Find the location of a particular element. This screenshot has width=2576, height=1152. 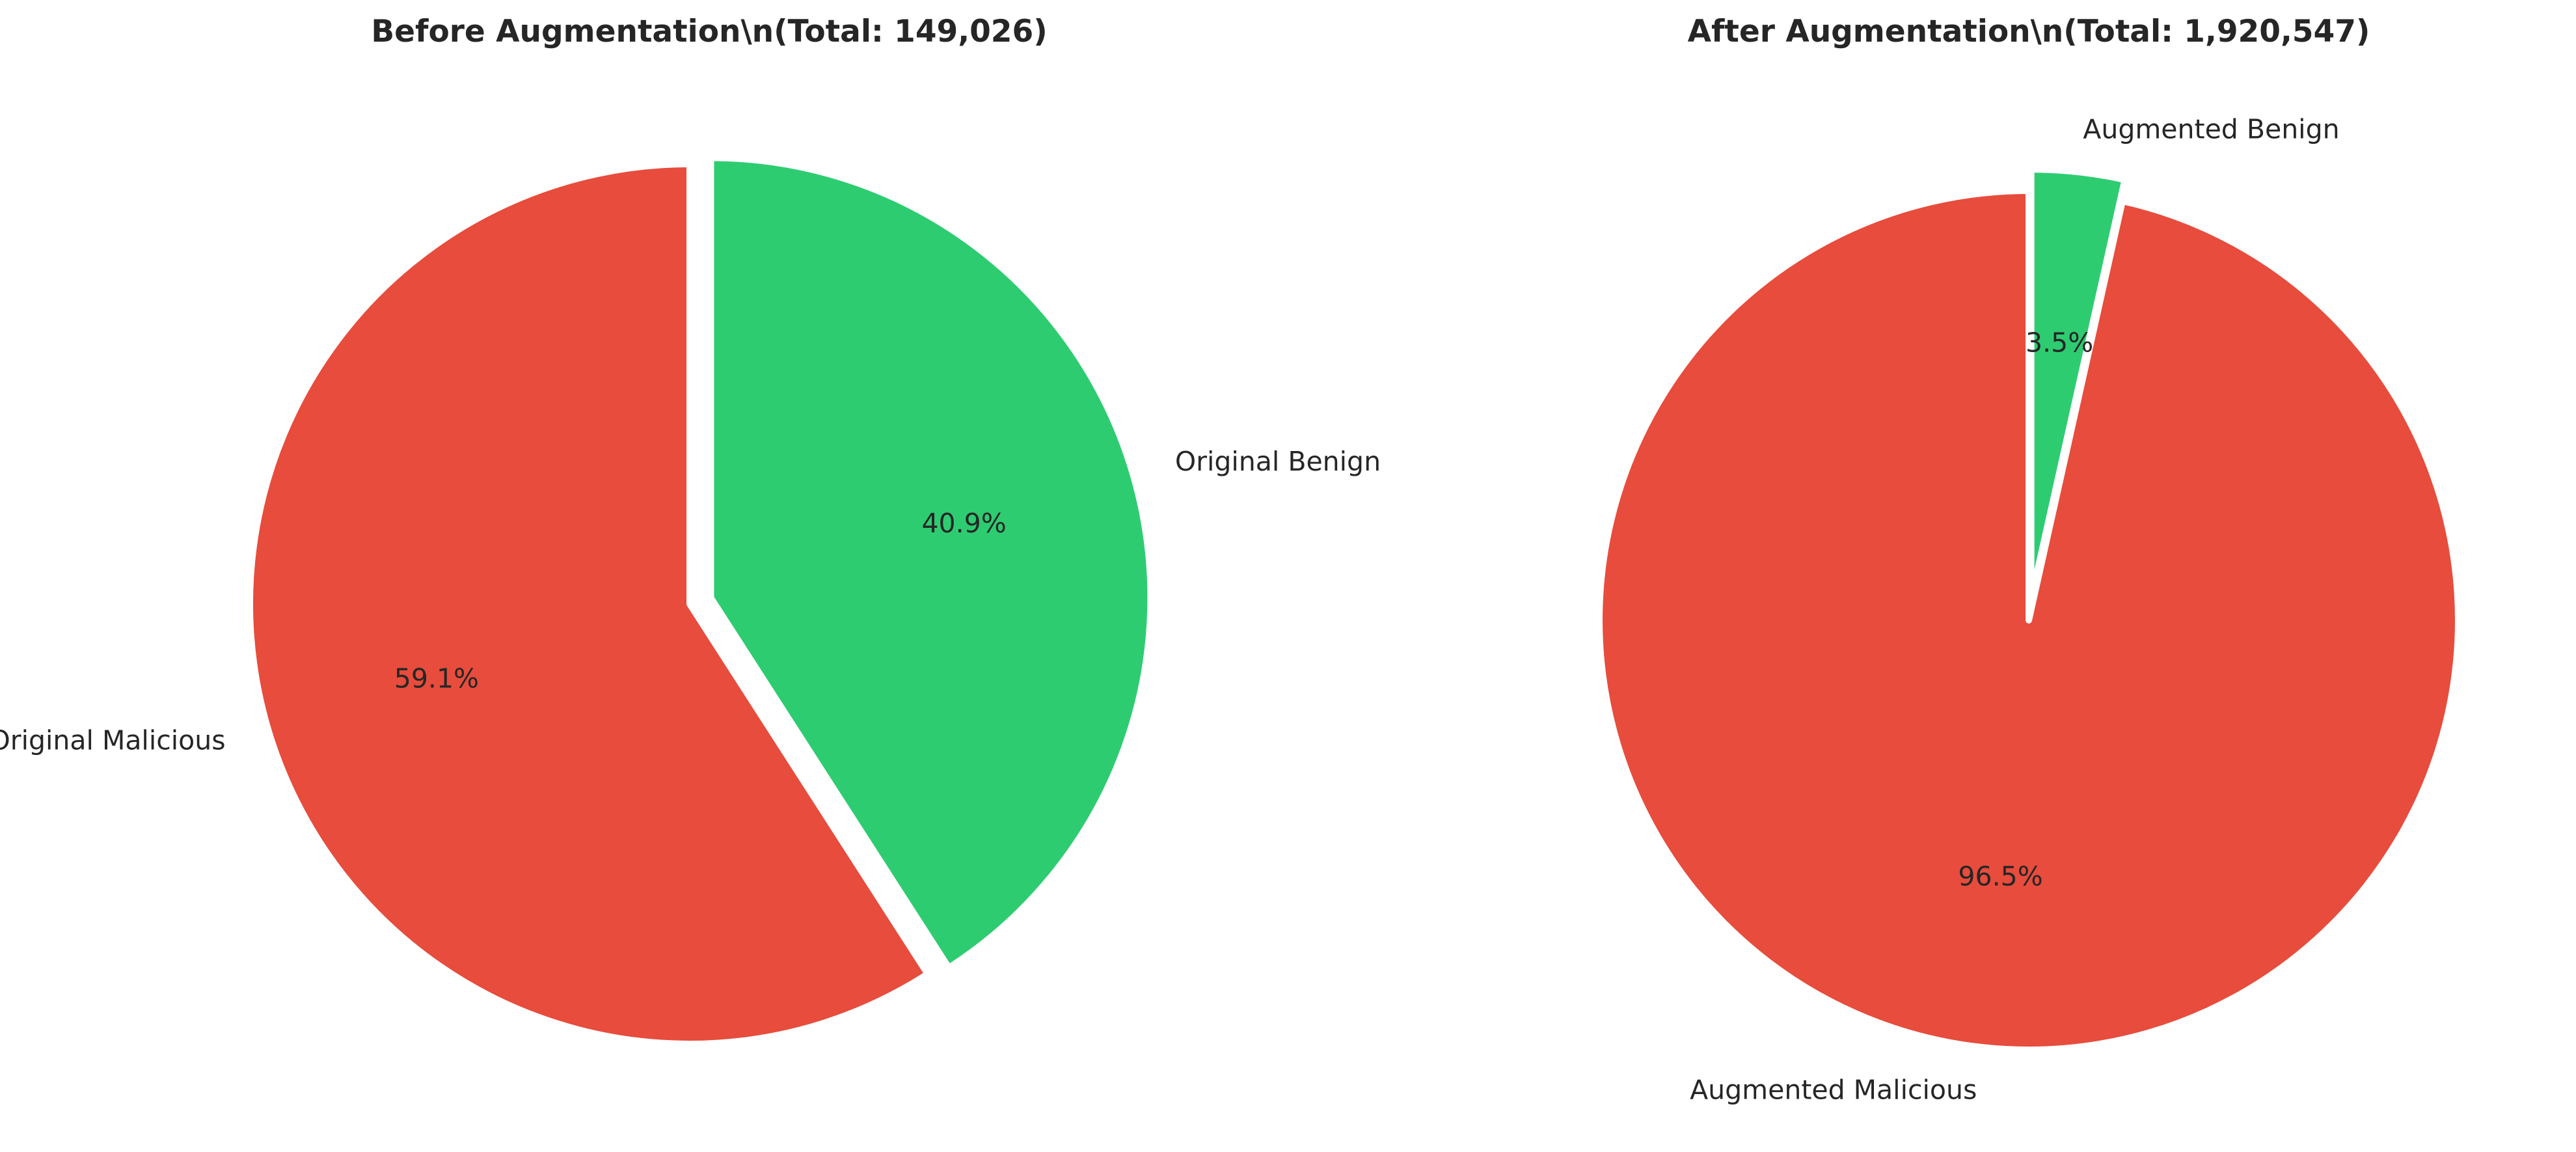

pct-label-original-malicious: 59.1% is located at coordinates (436, 678).